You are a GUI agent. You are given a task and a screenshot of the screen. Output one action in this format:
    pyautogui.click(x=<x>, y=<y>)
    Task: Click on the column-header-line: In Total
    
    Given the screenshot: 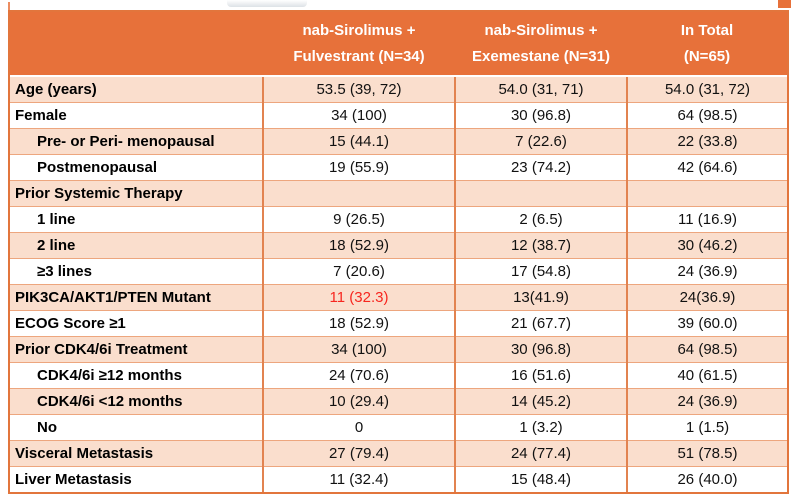 What is the action you would take?
    pyautogui.click(x=707, y=30)
    